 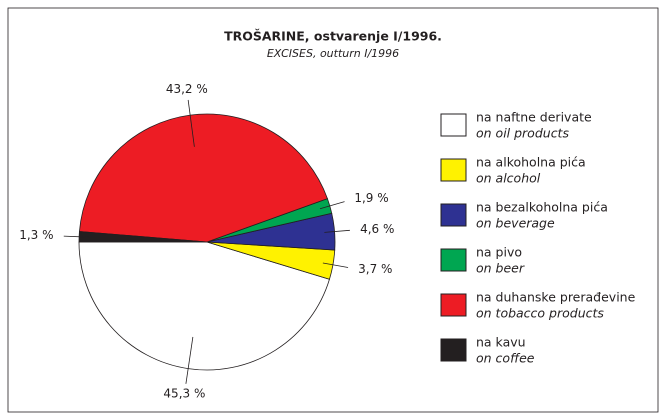 I want to click on legend-label-en: on beer, so click(x=500, y=268).